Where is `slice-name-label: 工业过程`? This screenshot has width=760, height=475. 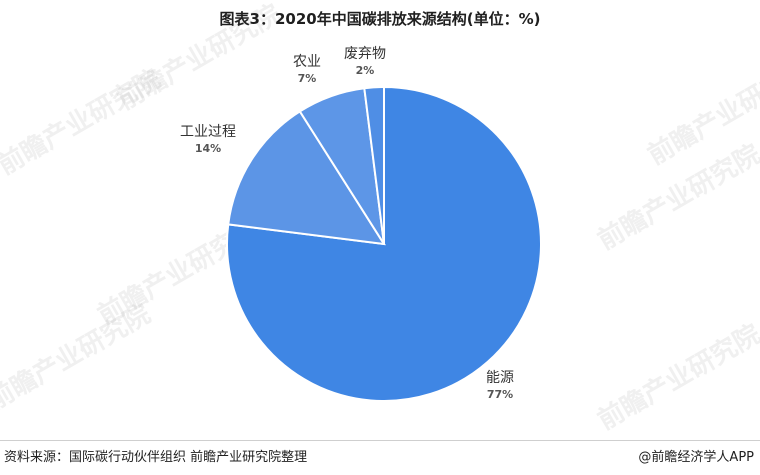
slice-name-label: 工业过程 is located at coordinates (208, 132).